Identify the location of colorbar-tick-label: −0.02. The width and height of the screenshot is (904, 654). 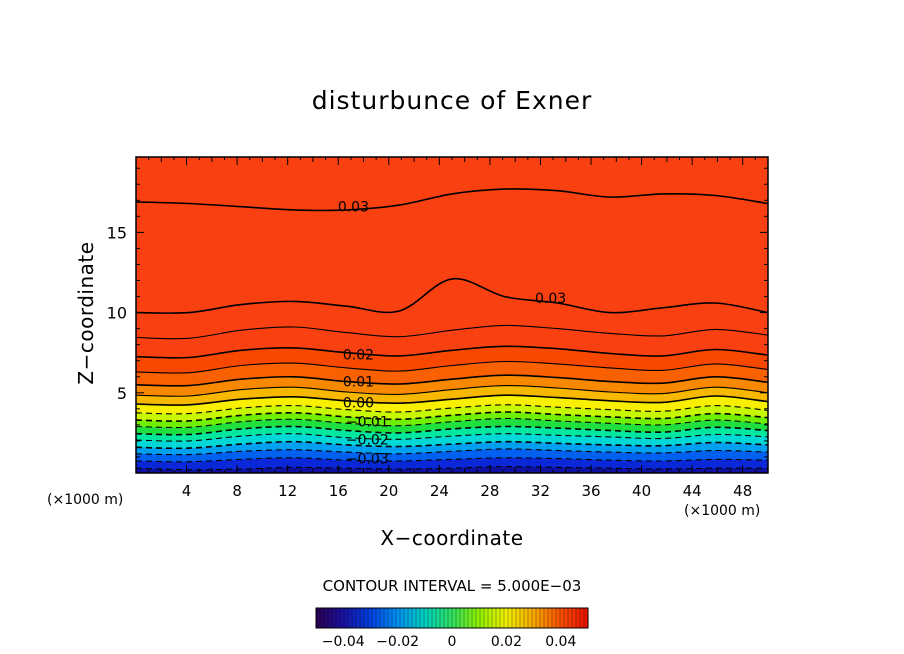
(397, 642).